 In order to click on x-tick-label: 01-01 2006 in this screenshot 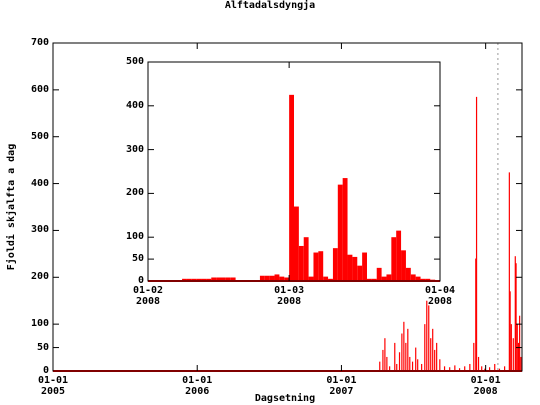, I will do `click(197, 386)`.